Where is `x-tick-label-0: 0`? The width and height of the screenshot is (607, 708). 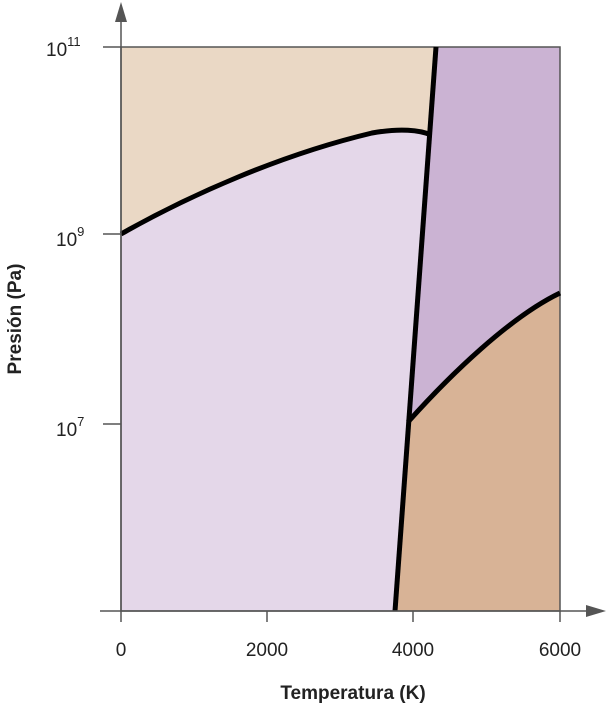 x-tick-label-0: 0 is located at coordinates (121, 650).